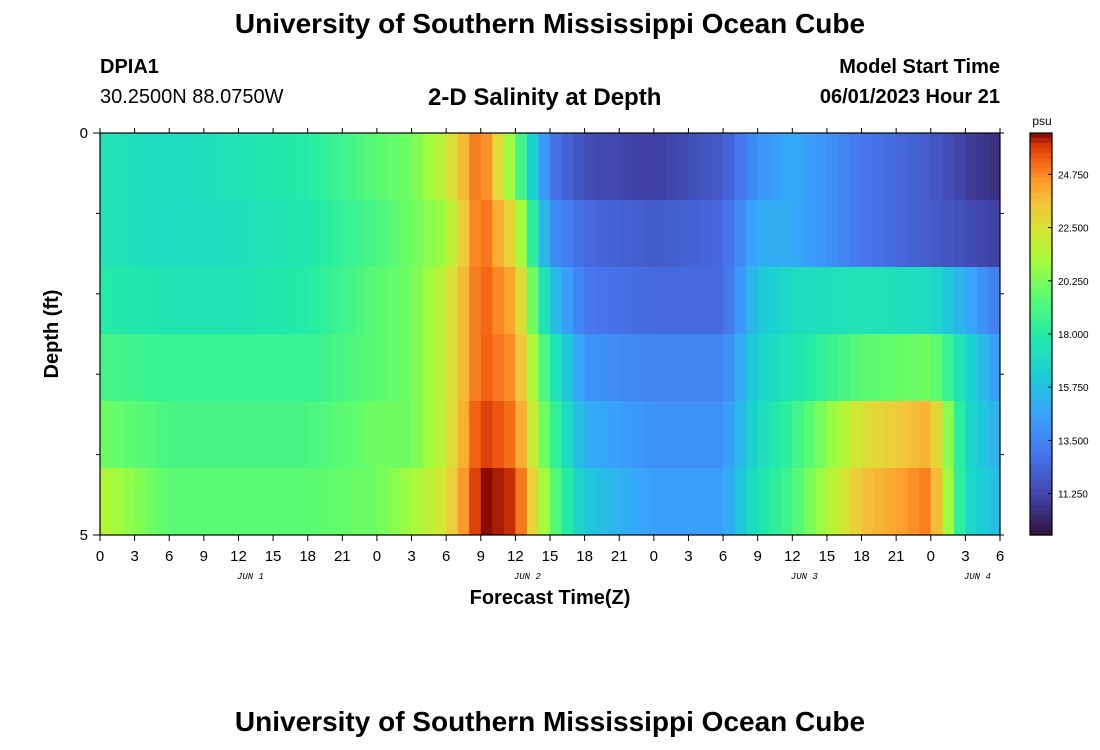  What do you see at coordinates (446, 556) in the screenshot?
I see `x-tick-label: 6` at bounding box center [446, 556].